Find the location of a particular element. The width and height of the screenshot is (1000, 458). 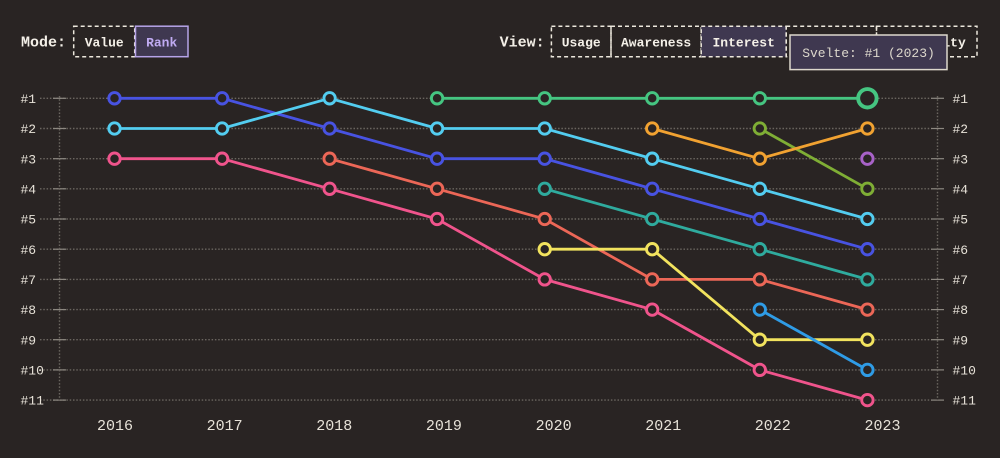

svg-text: 2016 is located at coordinates (115, 426).